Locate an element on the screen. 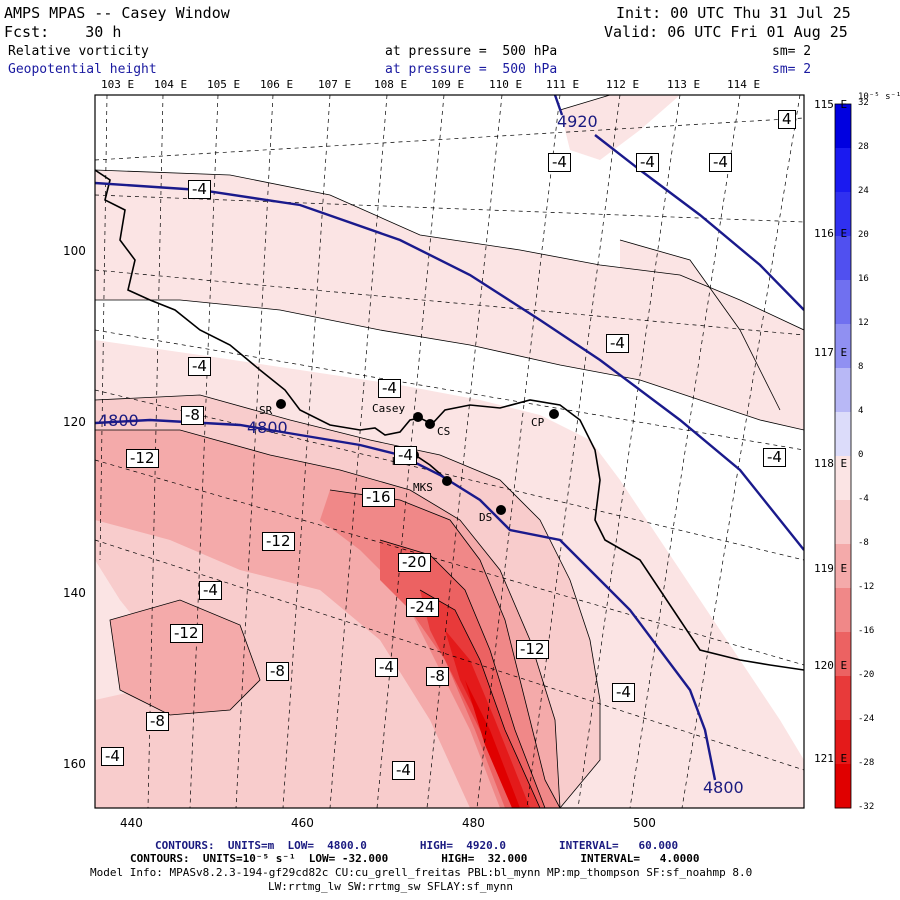 Image resolution: width=900 pixels, height=900 pixels. height-label-4920: 4920 is located at coordinates (577, 121).